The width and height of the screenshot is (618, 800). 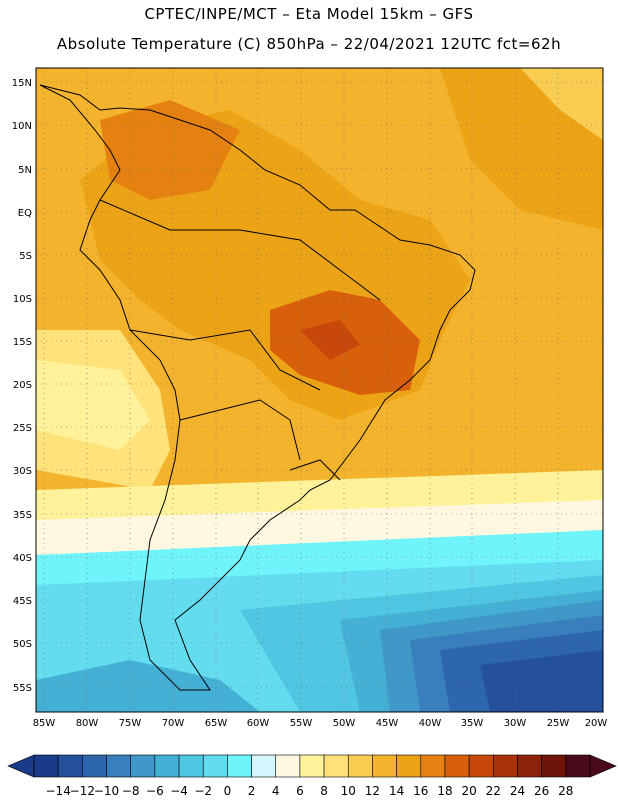 I want to click on lat-label: 30S, so click(x=22, y=471).